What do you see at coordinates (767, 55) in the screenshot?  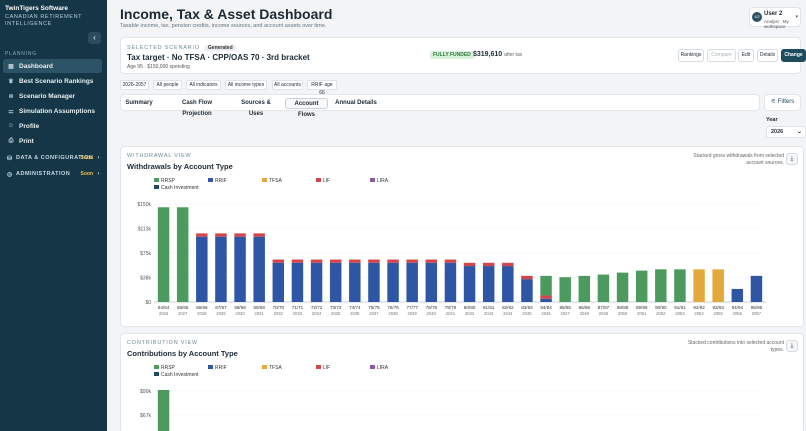 I see `details-button: Details` at bounding box center [767, 55].